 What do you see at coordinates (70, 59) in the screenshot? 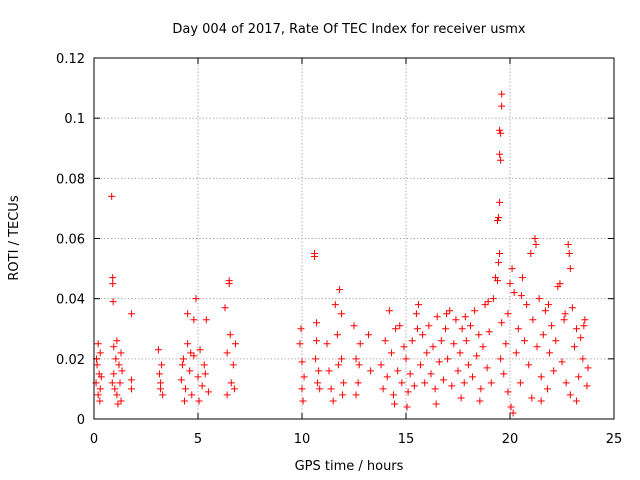
I see `y-tick-label: 0.12` at bounding box center [70, 59].